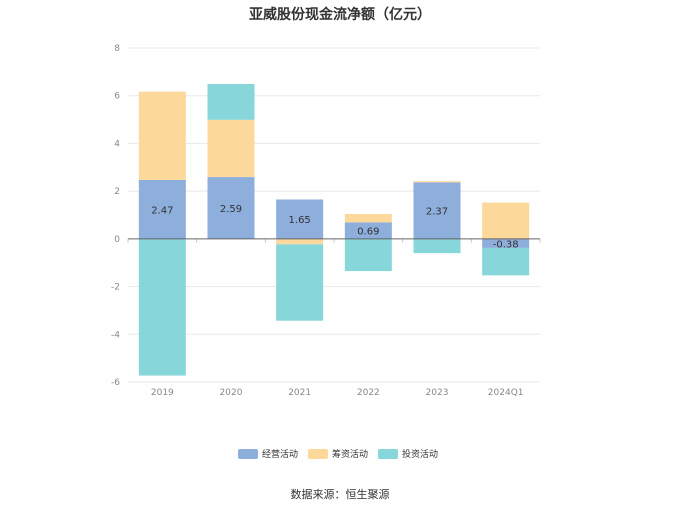  What do you see at coordinates (368, 393) in the screenshot?
I see `x-tick-label: 2022` at bounding box center [368, 393].